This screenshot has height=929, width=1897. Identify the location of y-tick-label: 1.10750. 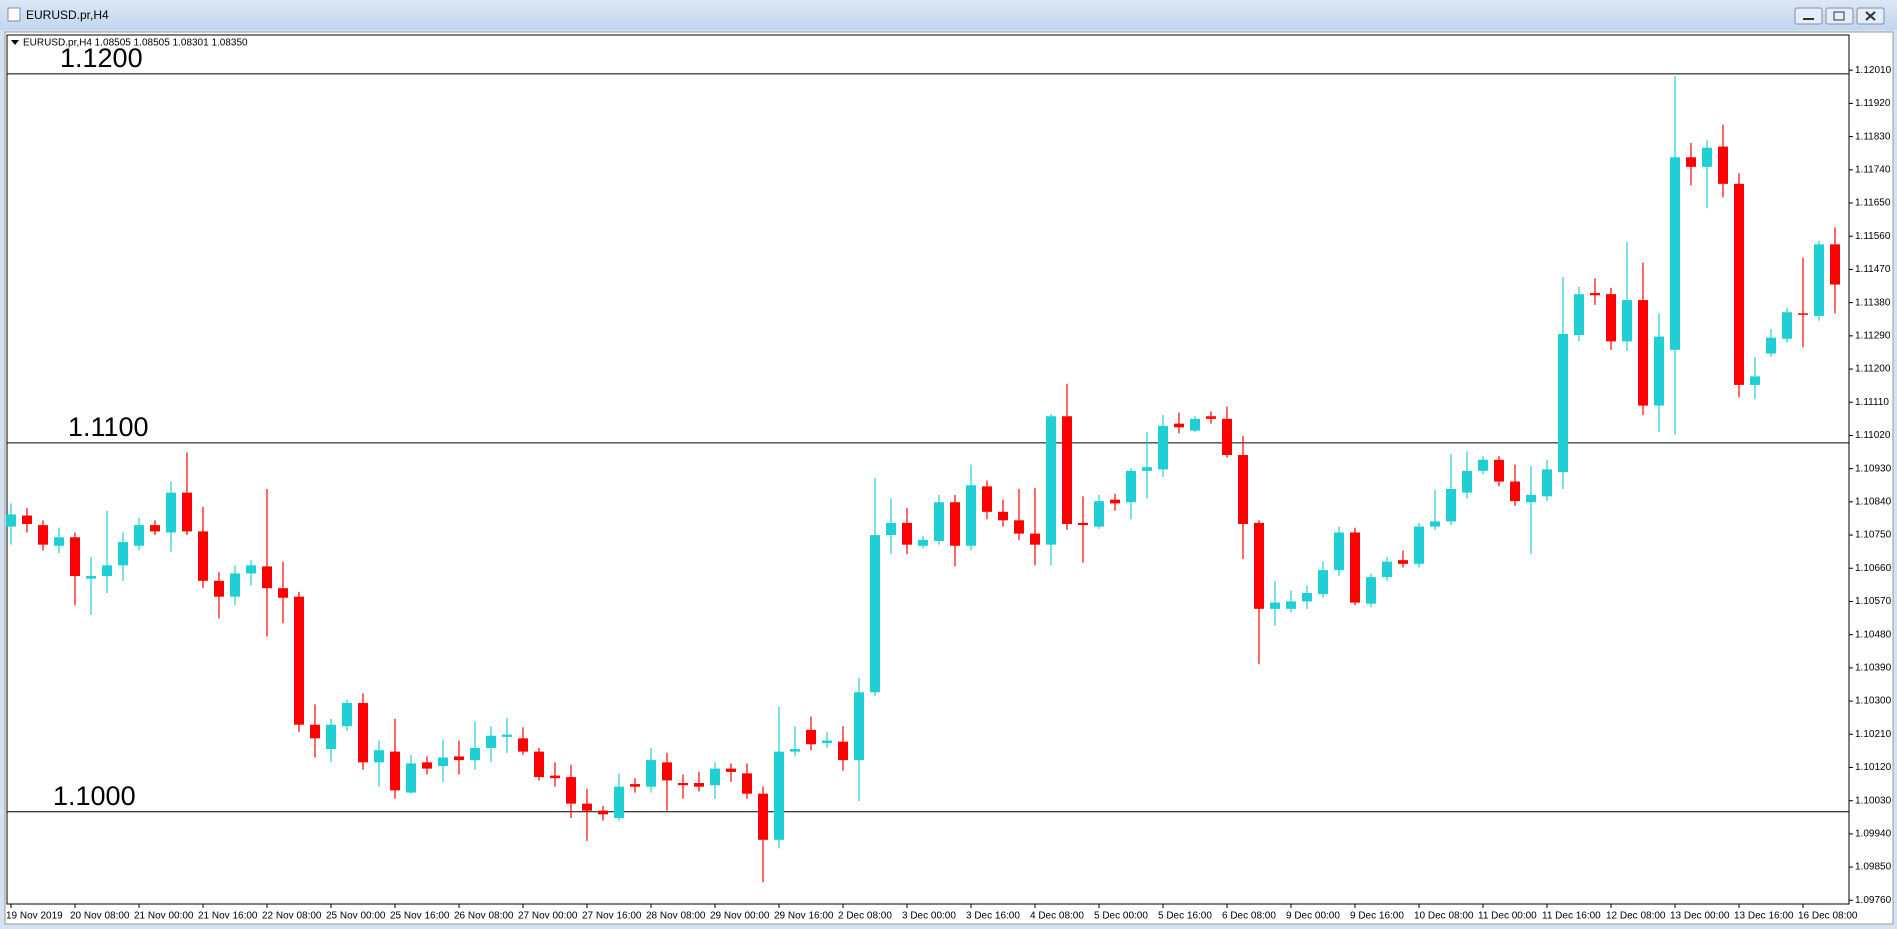
(1873, 535).